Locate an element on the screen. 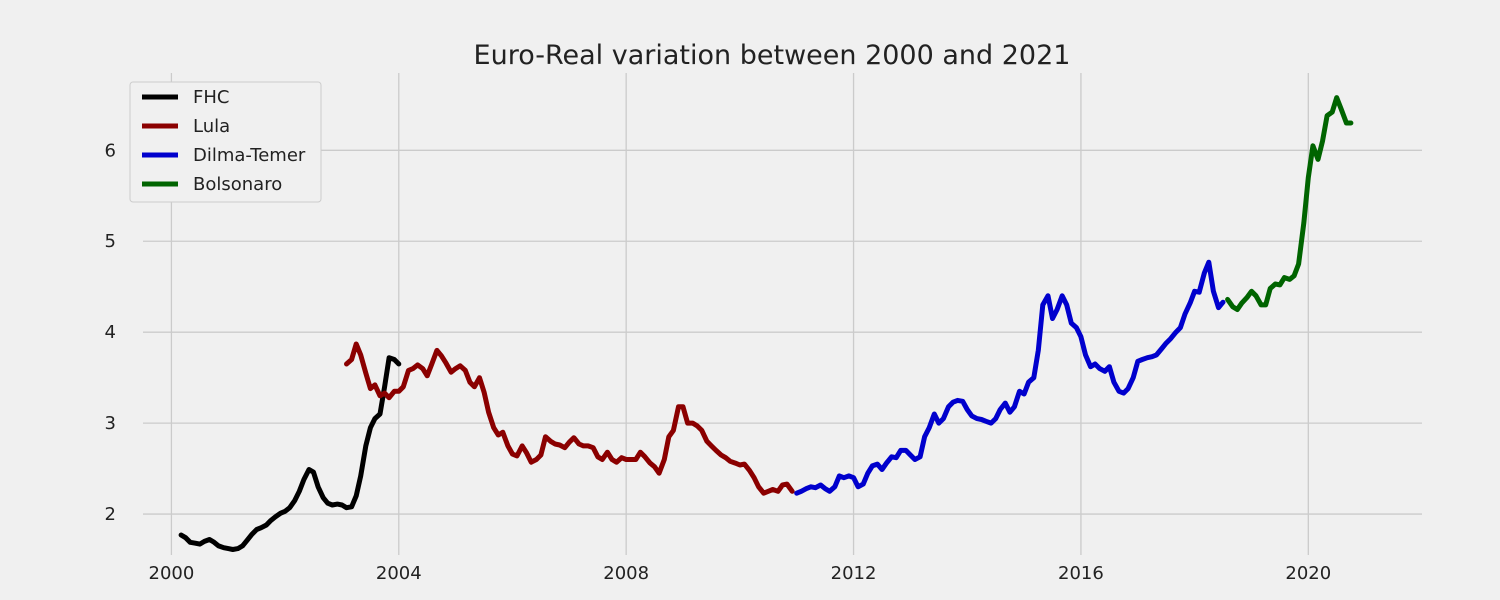  legend-label: FHC is located at coordinates (211, 97).